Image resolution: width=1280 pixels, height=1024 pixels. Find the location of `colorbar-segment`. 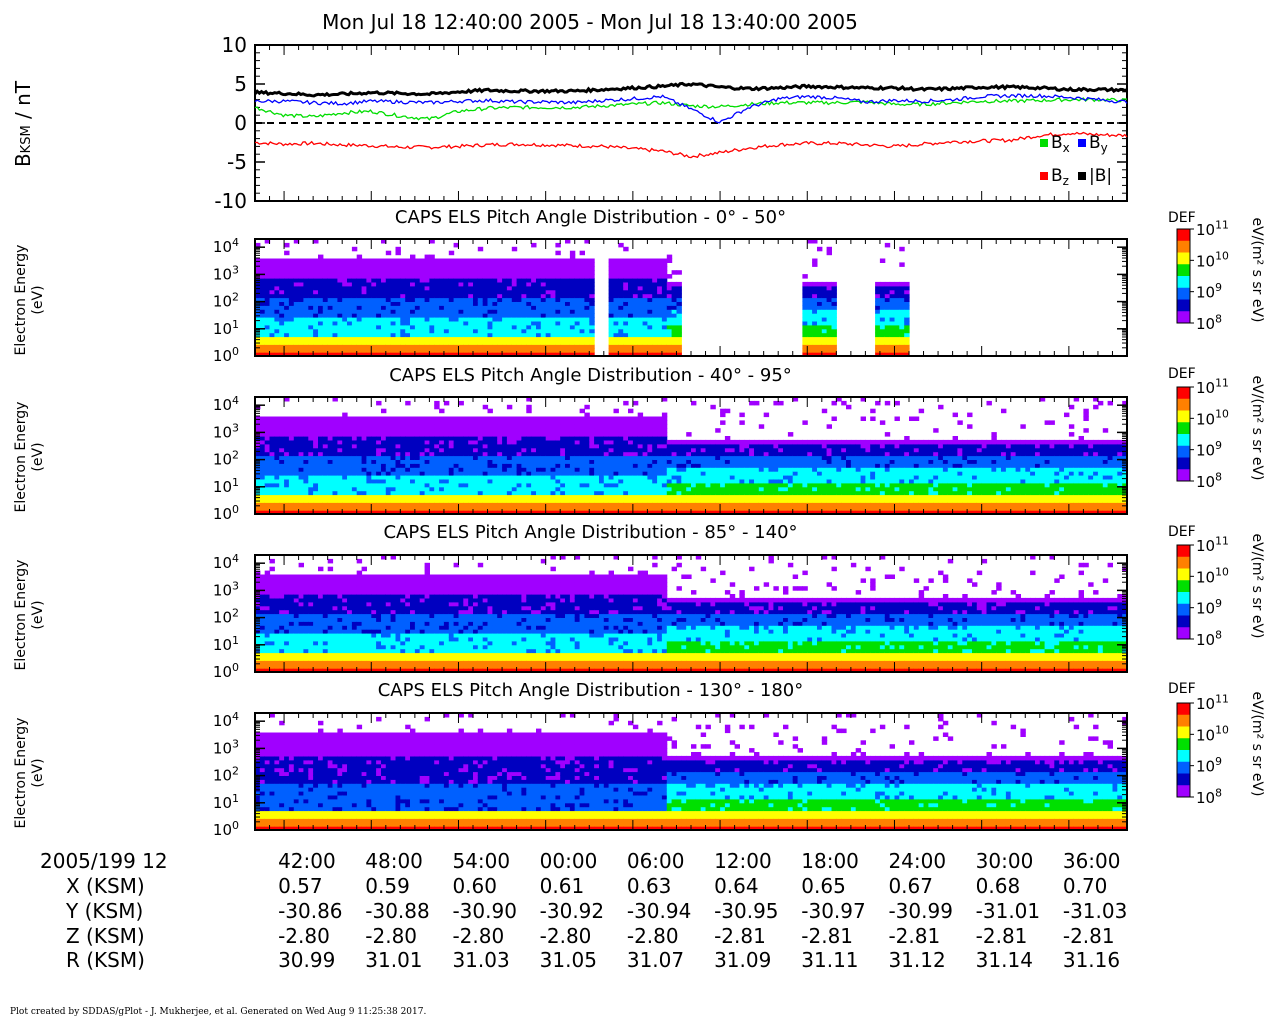

colorbar-segment is located at coordinates (1183, 235).